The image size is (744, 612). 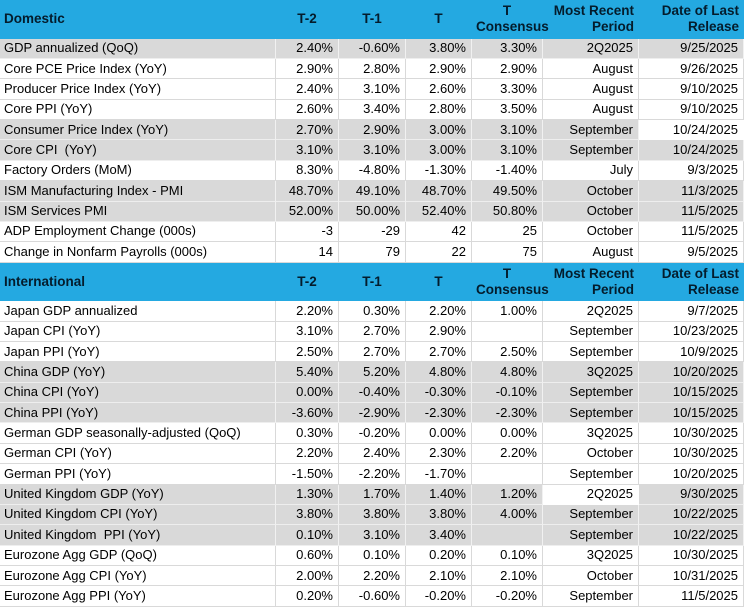 I want to click on value-cell: 9/3/2025, so click(x=691, y=171).